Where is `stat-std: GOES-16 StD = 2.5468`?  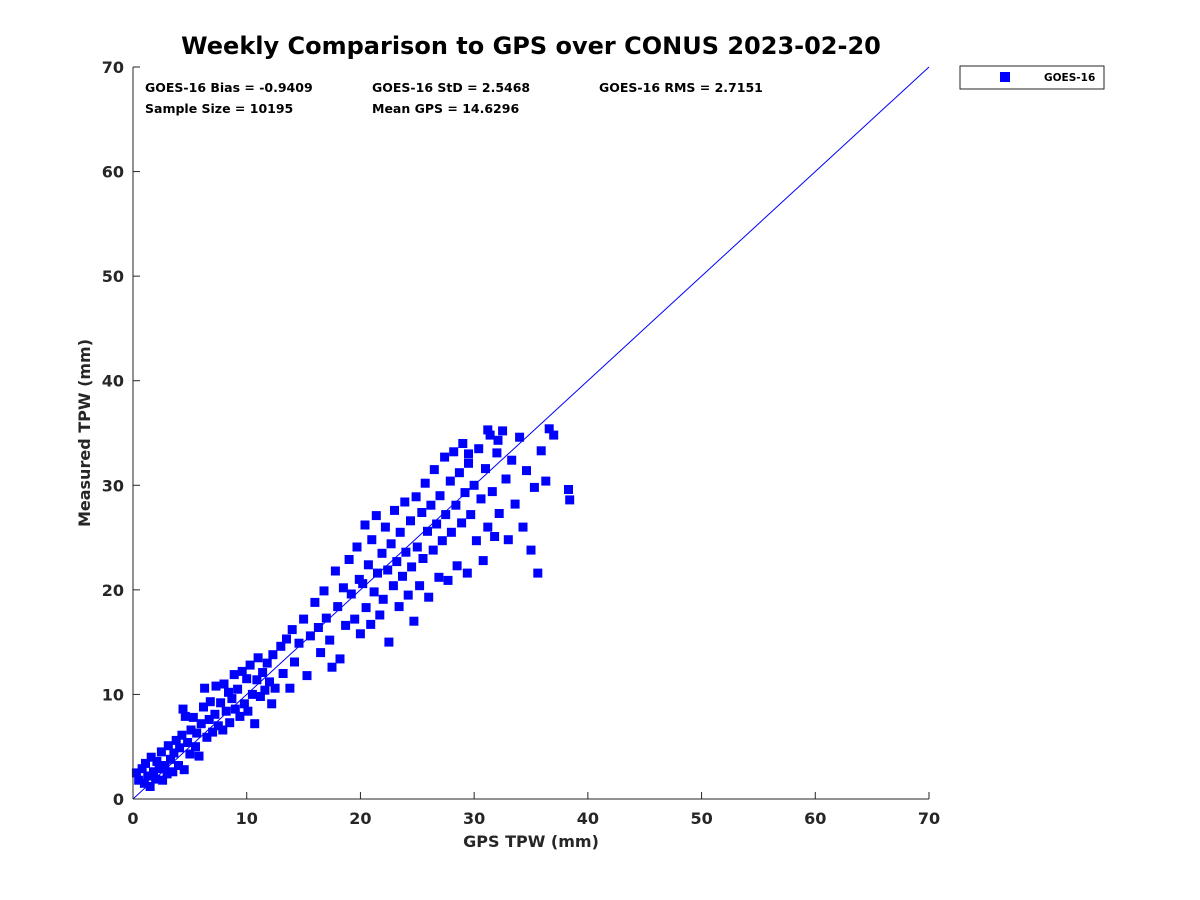 stat-std: GOES-16 StD = 2.5468 is located at coordinates (451, 87).